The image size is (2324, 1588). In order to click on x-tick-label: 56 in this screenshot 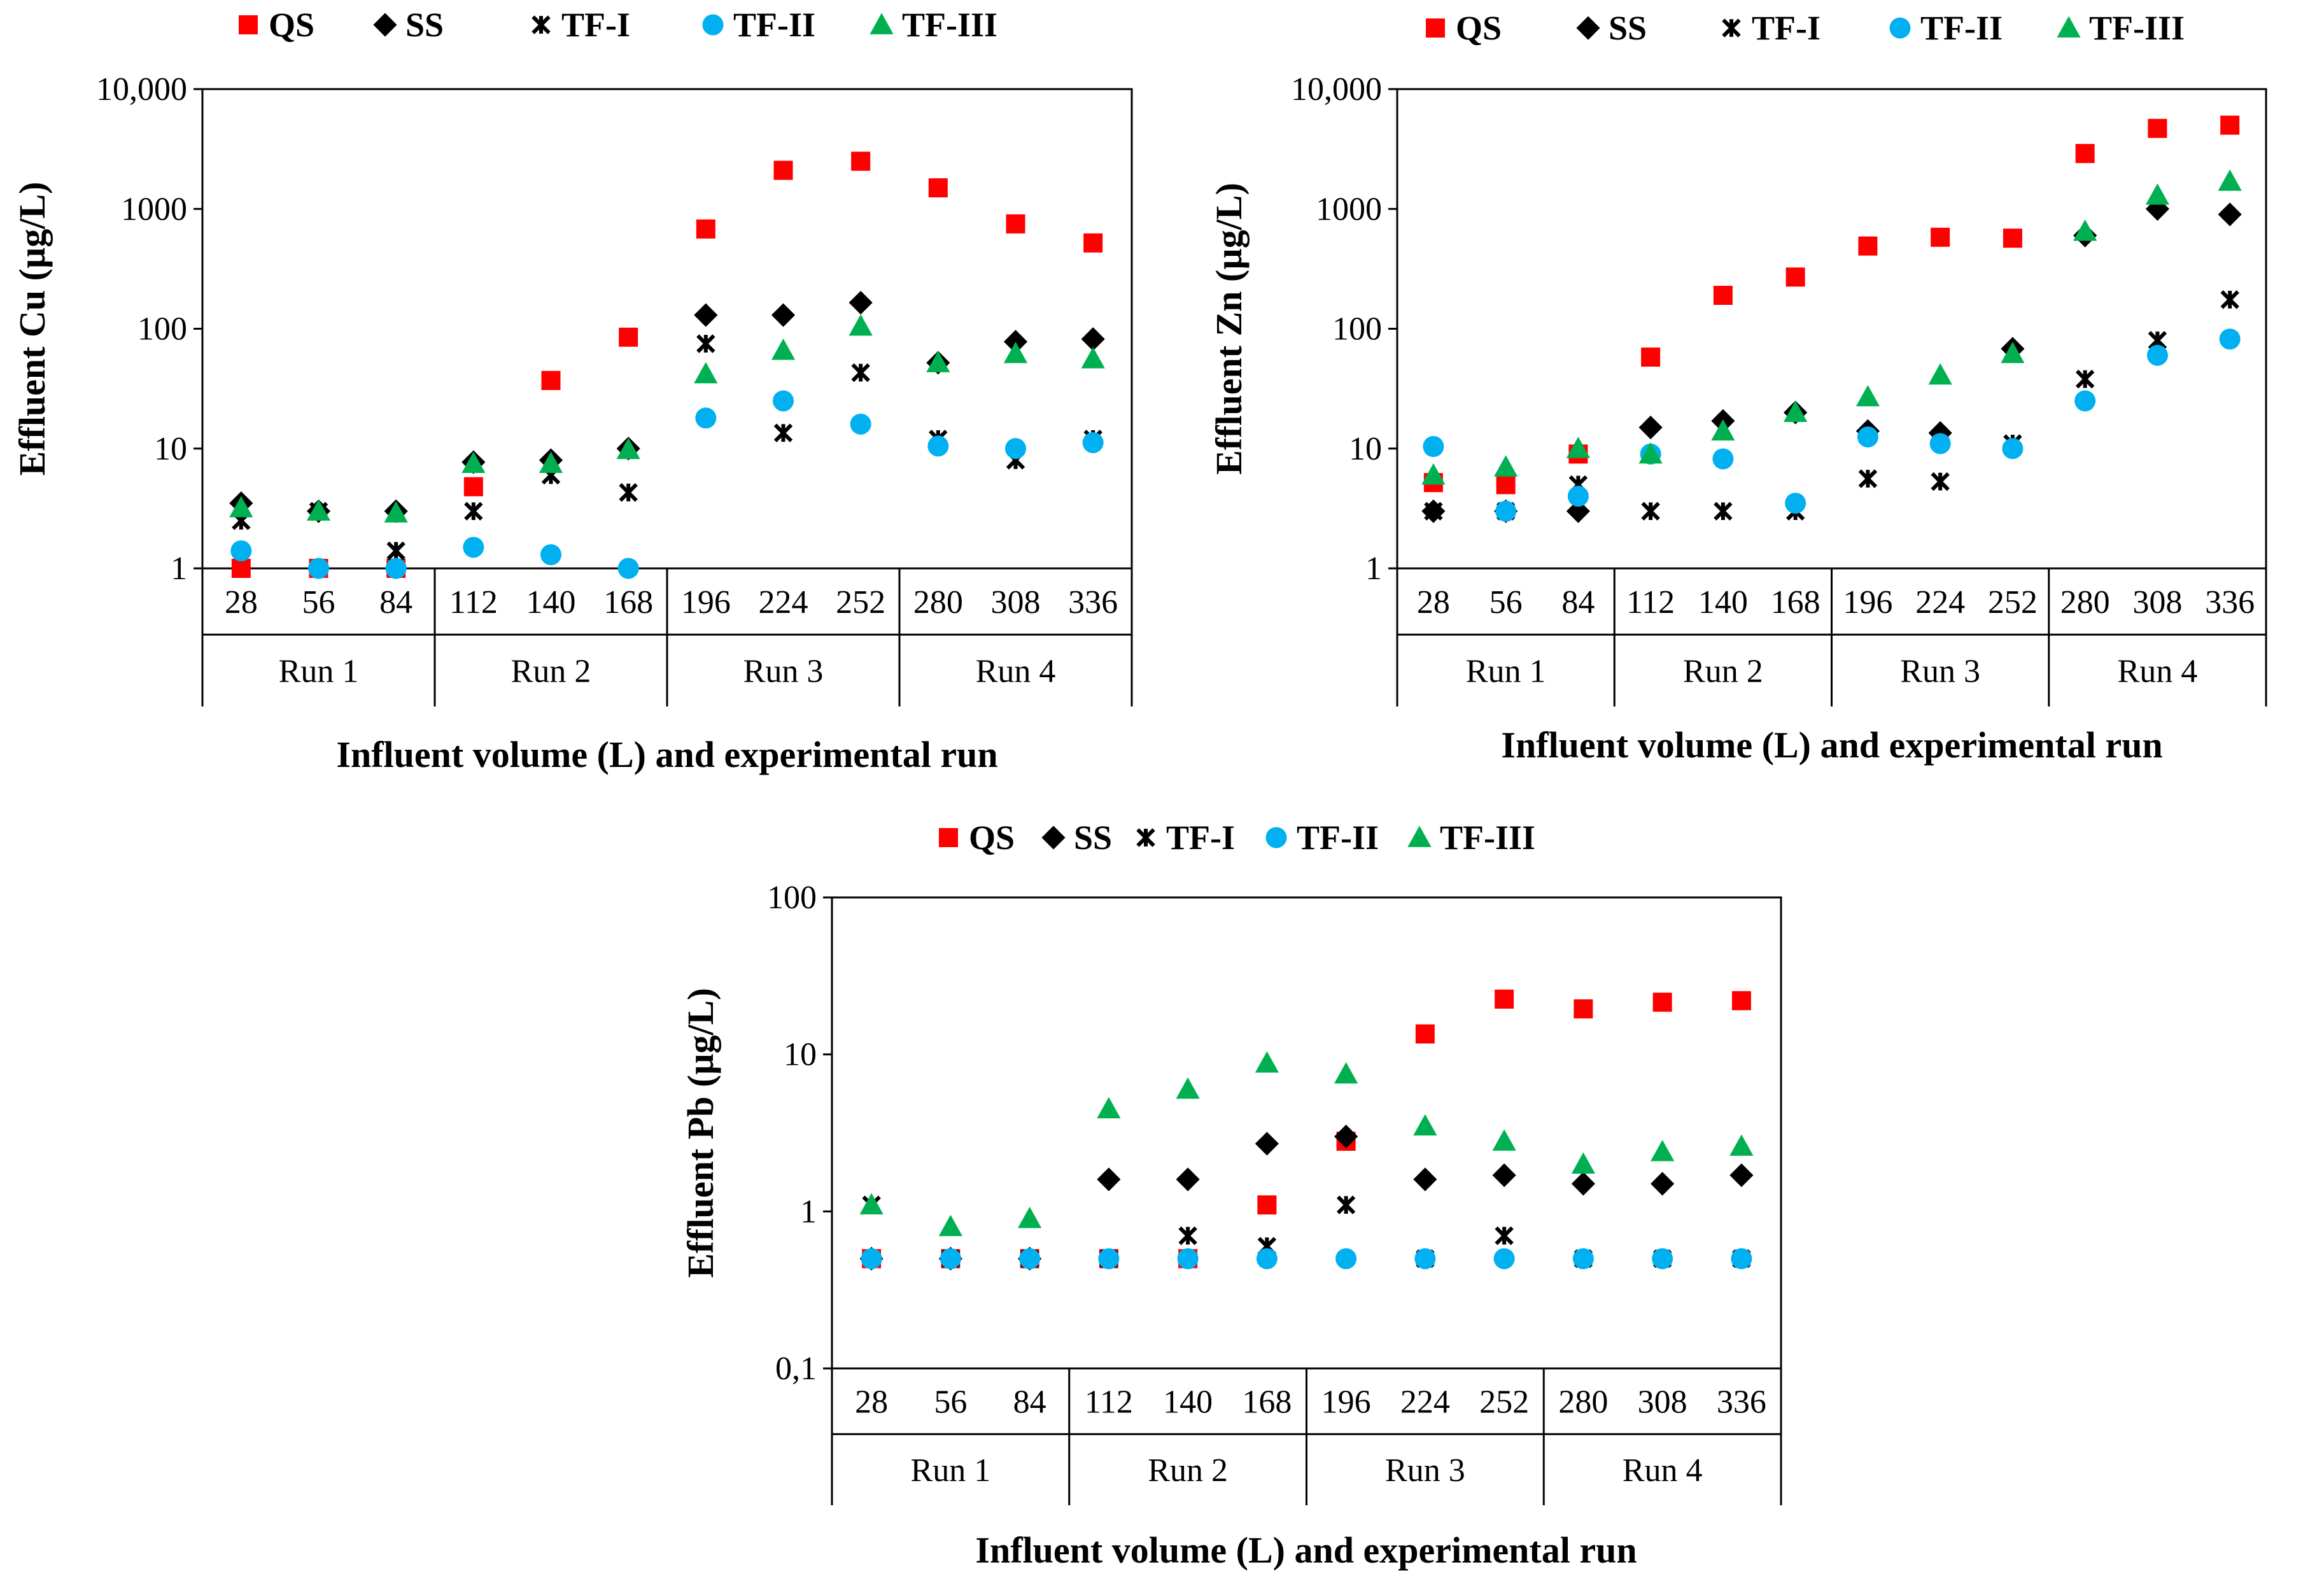, I will do `click(318, 602)`.